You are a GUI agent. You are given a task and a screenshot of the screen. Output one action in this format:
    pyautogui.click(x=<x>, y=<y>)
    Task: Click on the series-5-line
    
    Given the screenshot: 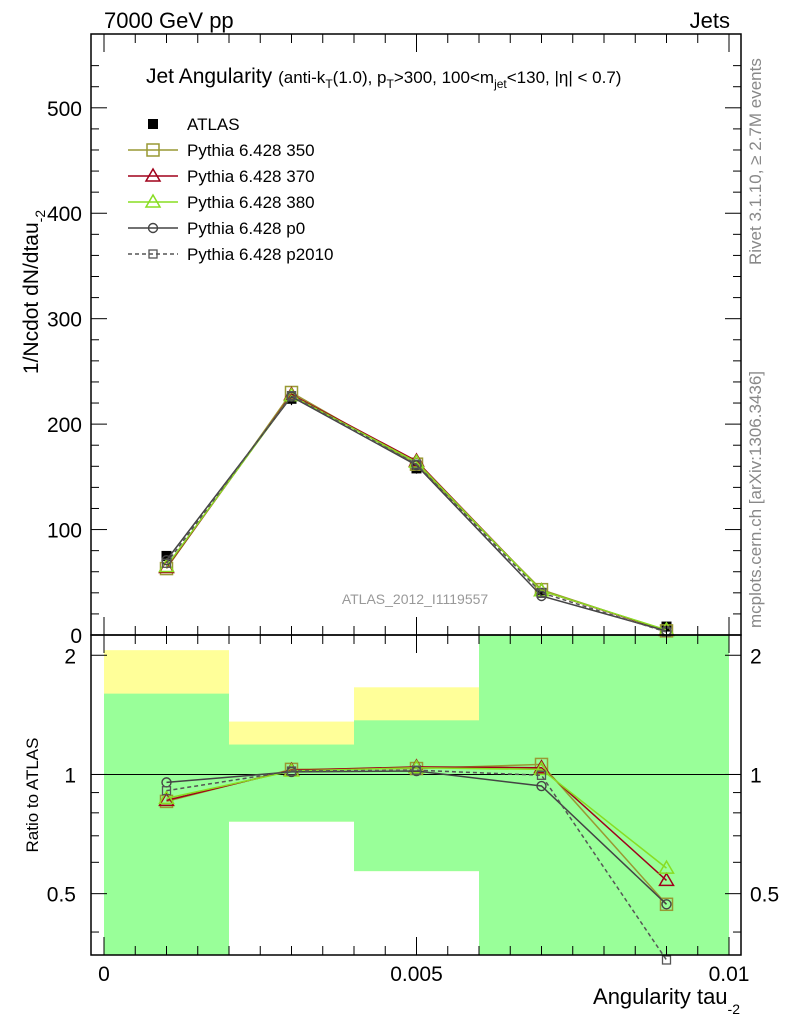 What is the action you would take?
    pyautogui.click(x=416, y=513)
    